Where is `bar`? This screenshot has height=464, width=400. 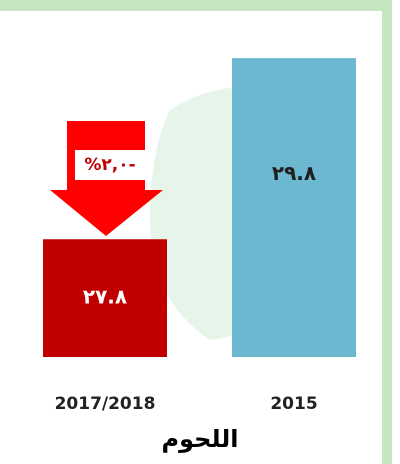 bar is located at coordinates (105, 298).